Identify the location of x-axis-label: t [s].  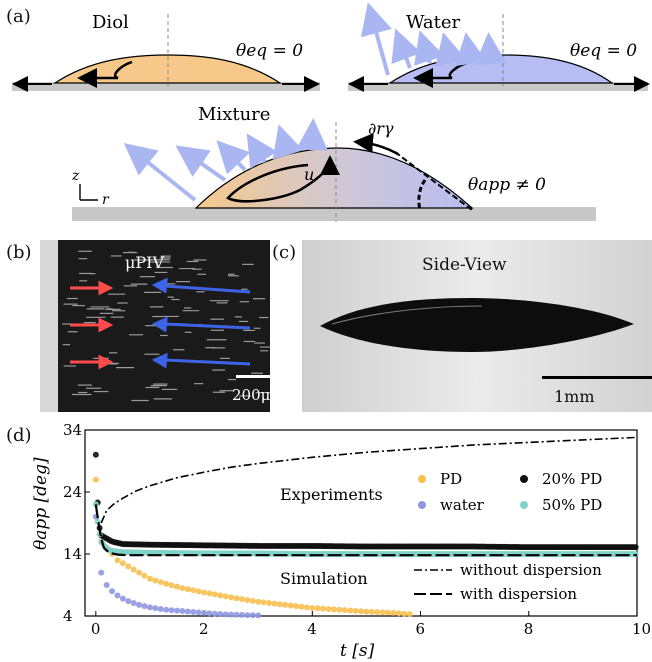
(357, 651).